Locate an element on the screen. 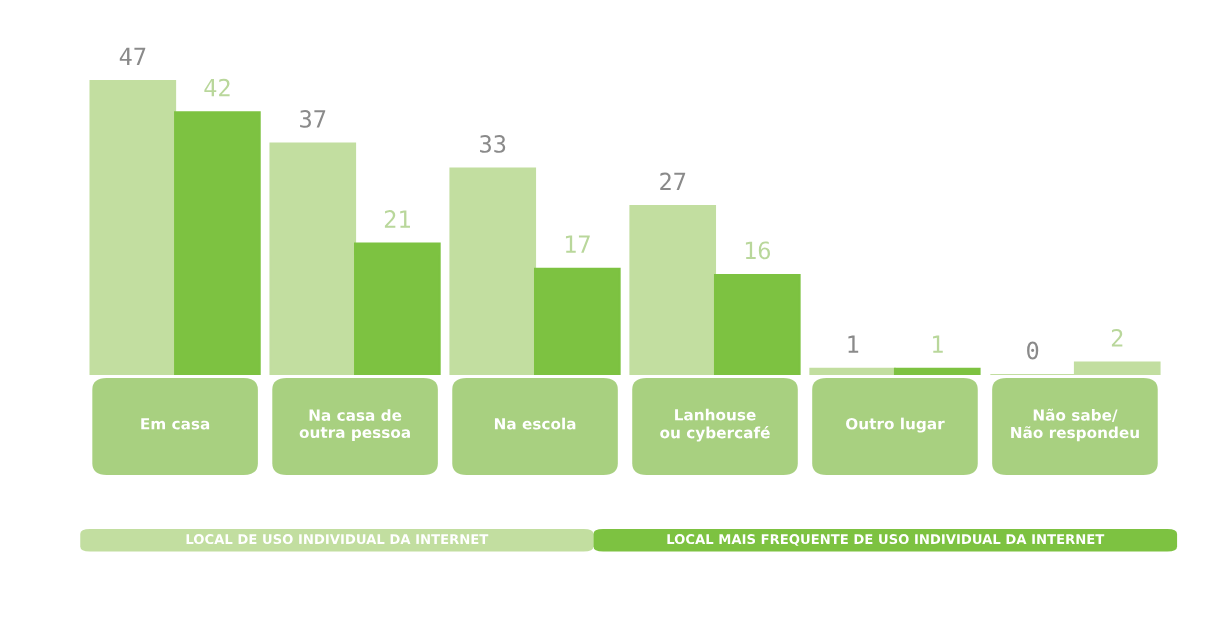 Image resolution: width=1216 pixels, height=621 pixels. x-tick-label: Em casa is located at coordinates (175, 424).